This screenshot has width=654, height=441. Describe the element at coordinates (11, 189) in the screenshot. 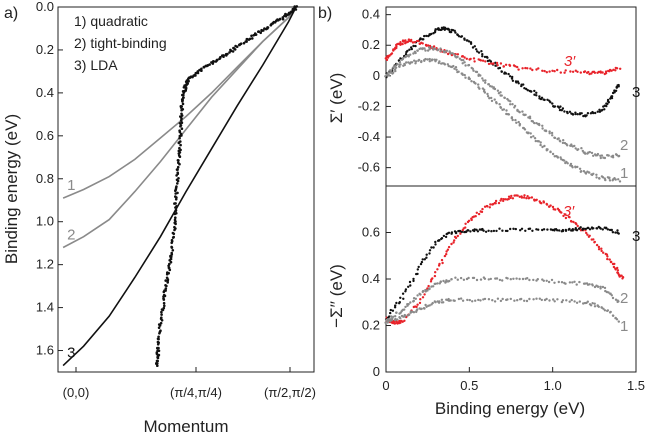

I see `panel-a-y-axis-label: Binding energy (eV)` at that location.